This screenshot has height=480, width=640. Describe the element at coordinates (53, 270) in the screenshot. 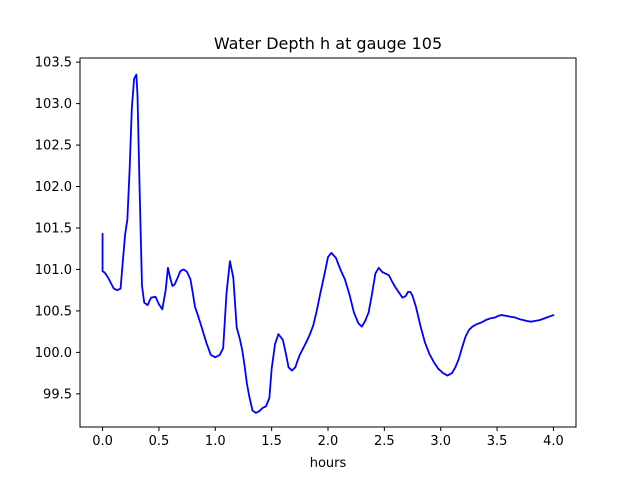

I see `y-tick-label: 101.0` at that location.